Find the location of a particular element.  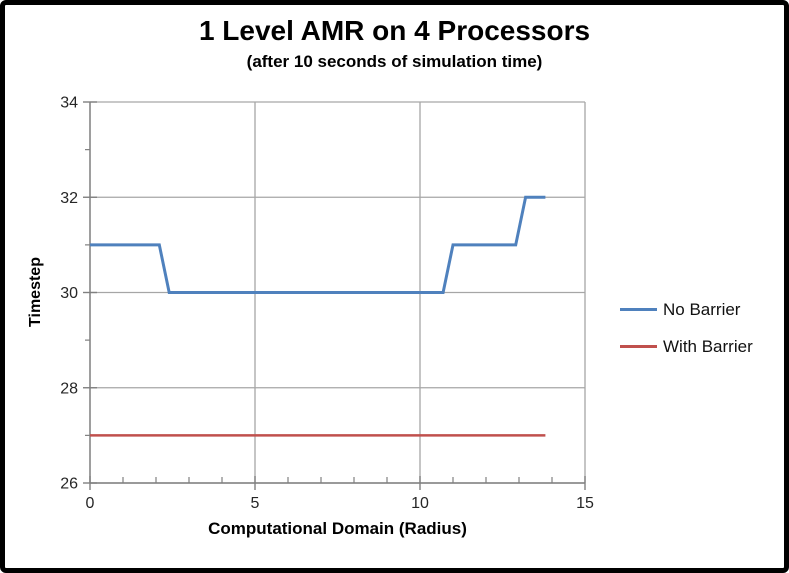

x-tick-label: 10 is located at coordinates (420, 503).